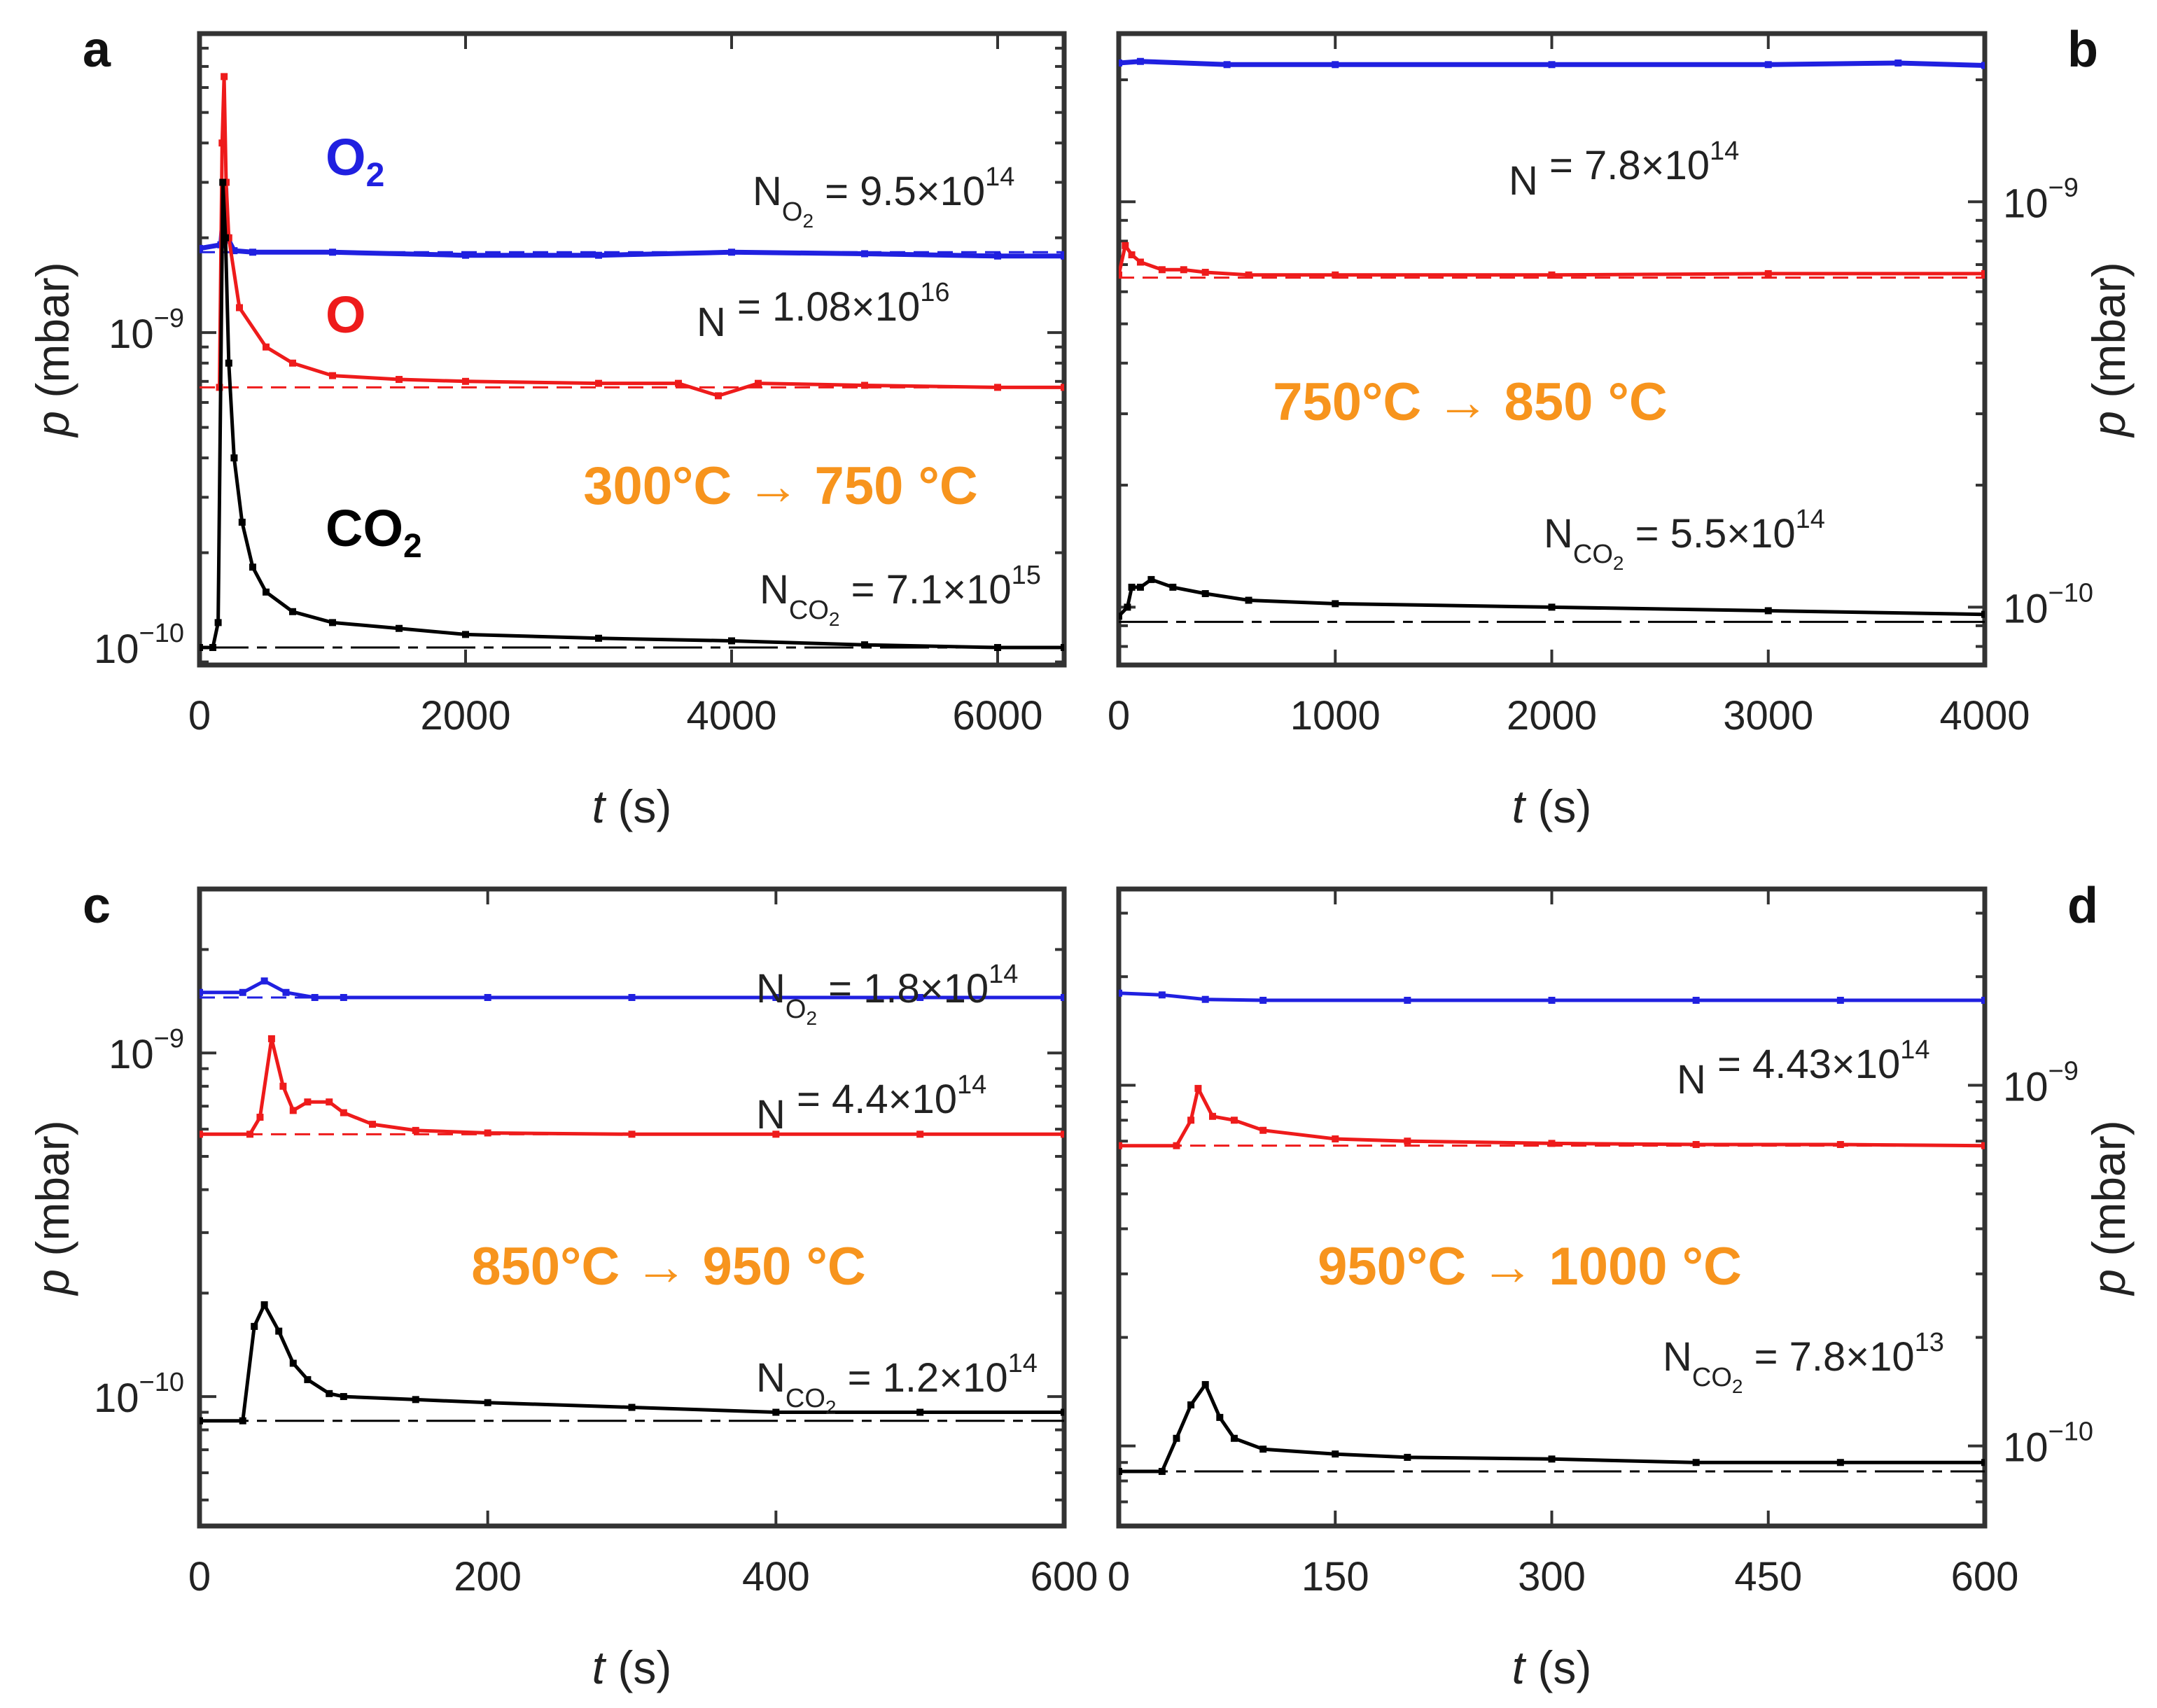  I want to click on x-axis-var: t, so click(1519, 1667).